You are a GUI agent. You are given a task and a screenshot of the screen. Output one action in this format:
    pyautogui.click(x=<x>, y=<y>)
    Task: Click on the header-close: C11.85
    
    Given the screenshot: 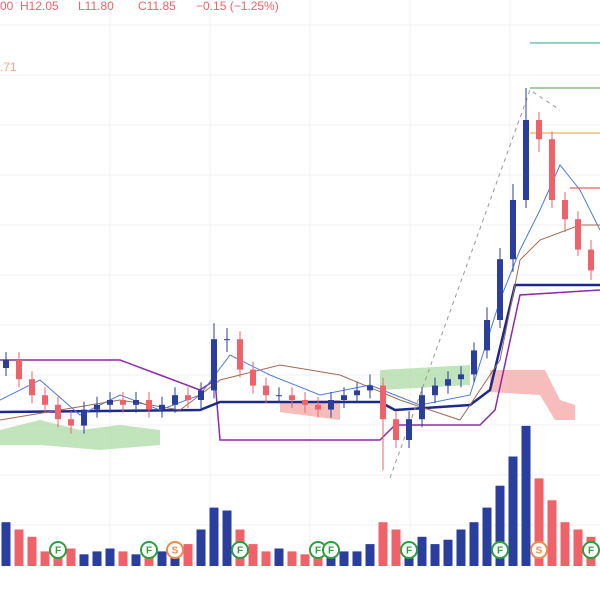 What is the action you would take?
    pyautogui.click(x=157, y=6)
    